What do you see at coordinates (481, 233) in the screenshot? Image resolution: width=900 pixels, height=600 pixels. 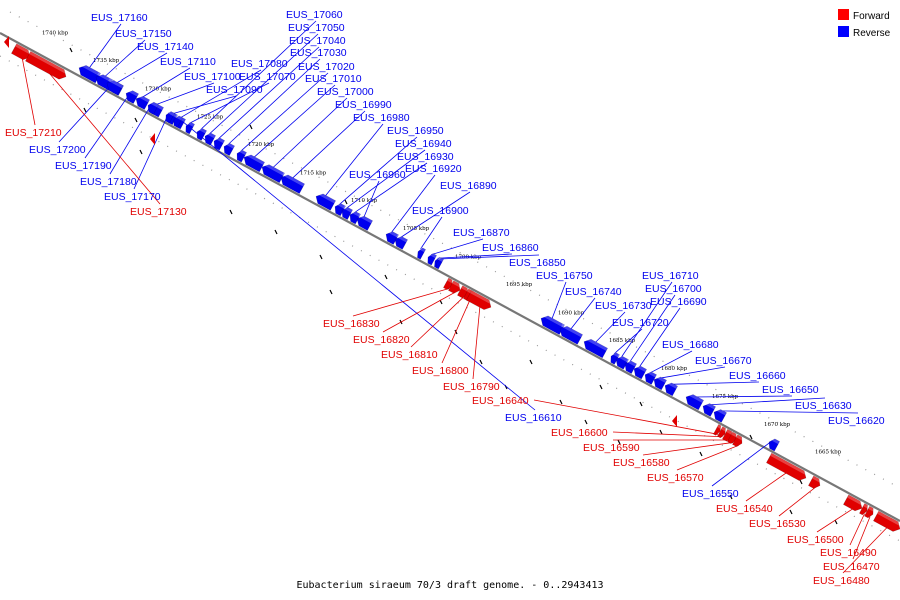 I see `gene-label: EUS_16870` at bounding box center [481, 233].